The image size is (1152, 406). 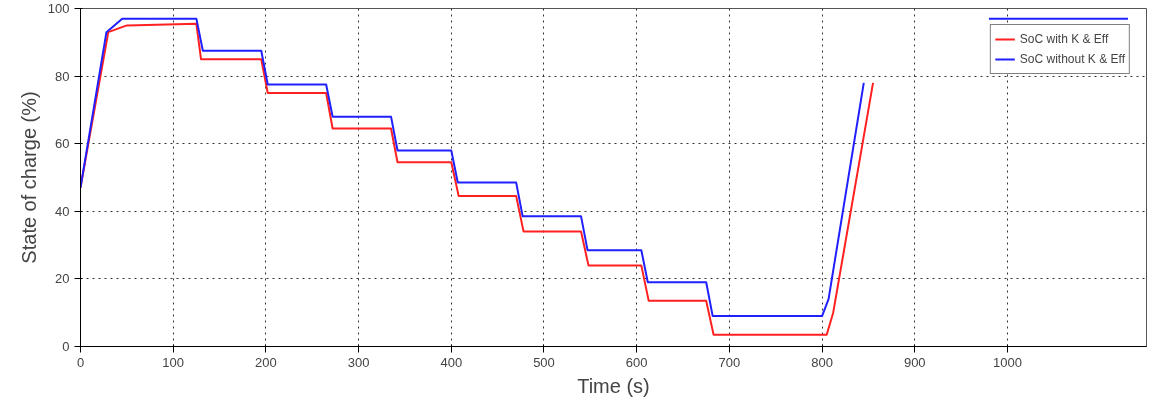 What do you see at coordinates (1064, 39) in the screenshot?
I see `legend-label: SoC with K & Eff` at bounding box center [1064, 39].